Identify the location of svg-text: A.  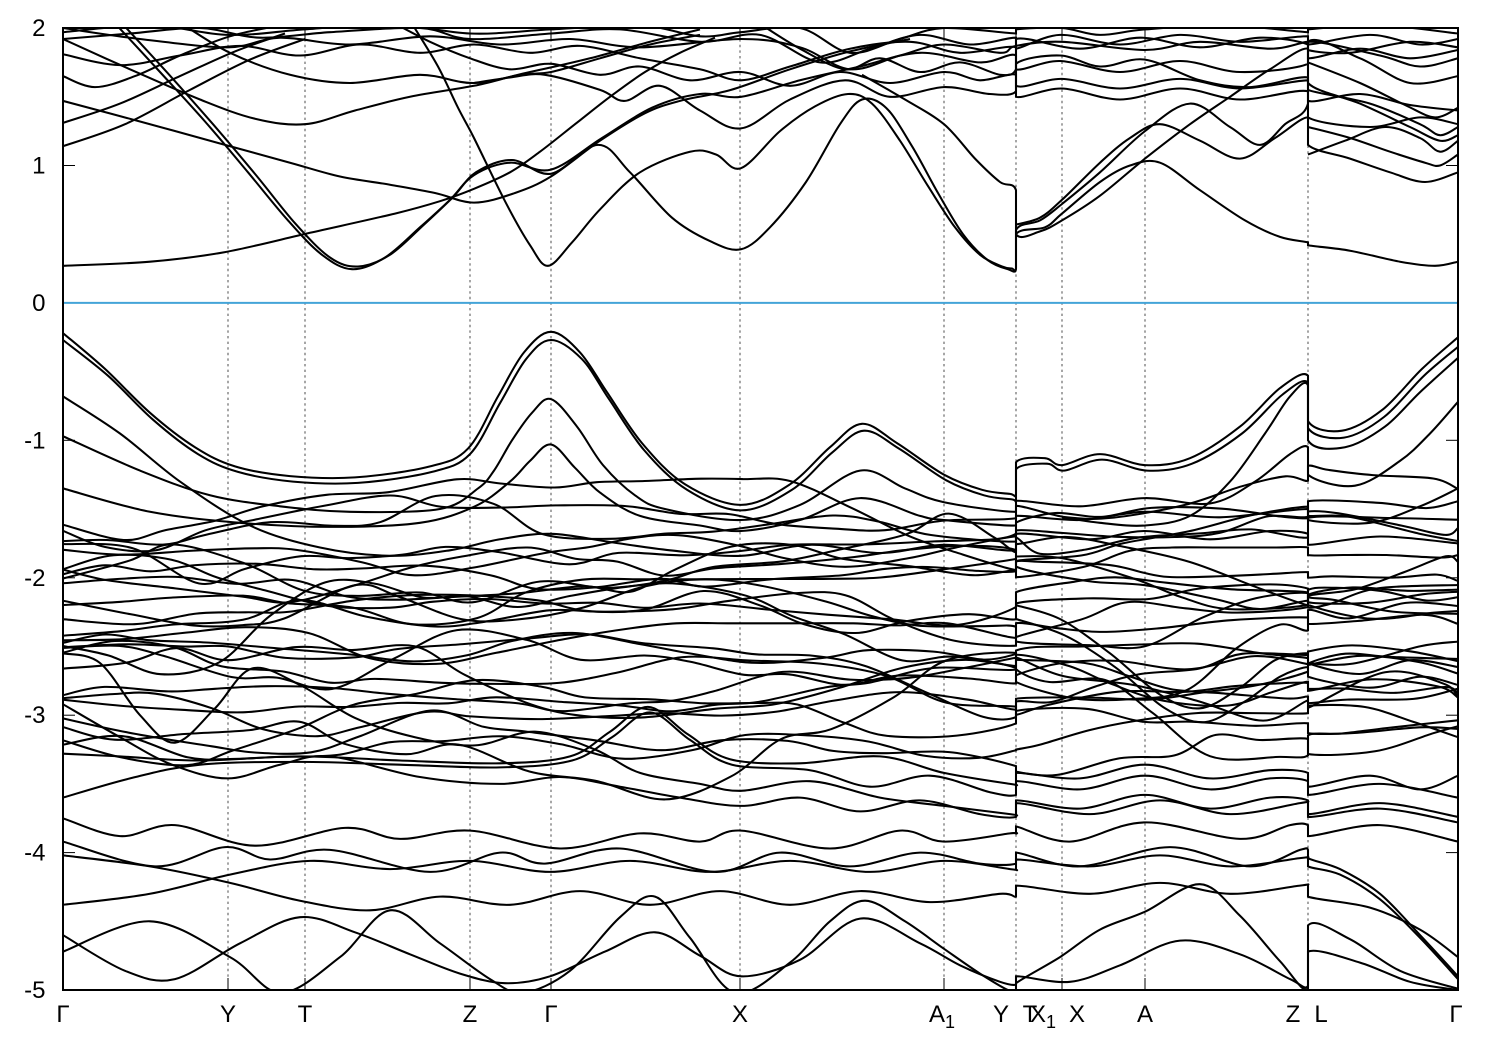
(1145, 1014).